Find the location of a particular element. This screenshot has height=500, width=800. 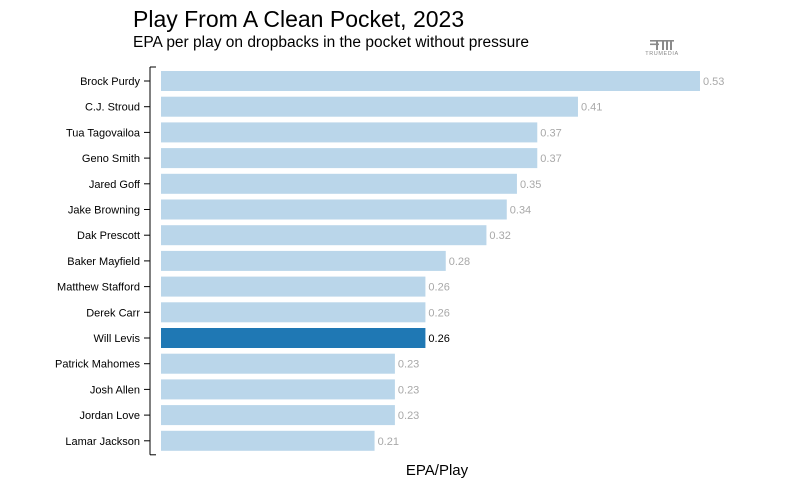

value-label-geno-smith: 0.37 is located at coordinates (550, 159).